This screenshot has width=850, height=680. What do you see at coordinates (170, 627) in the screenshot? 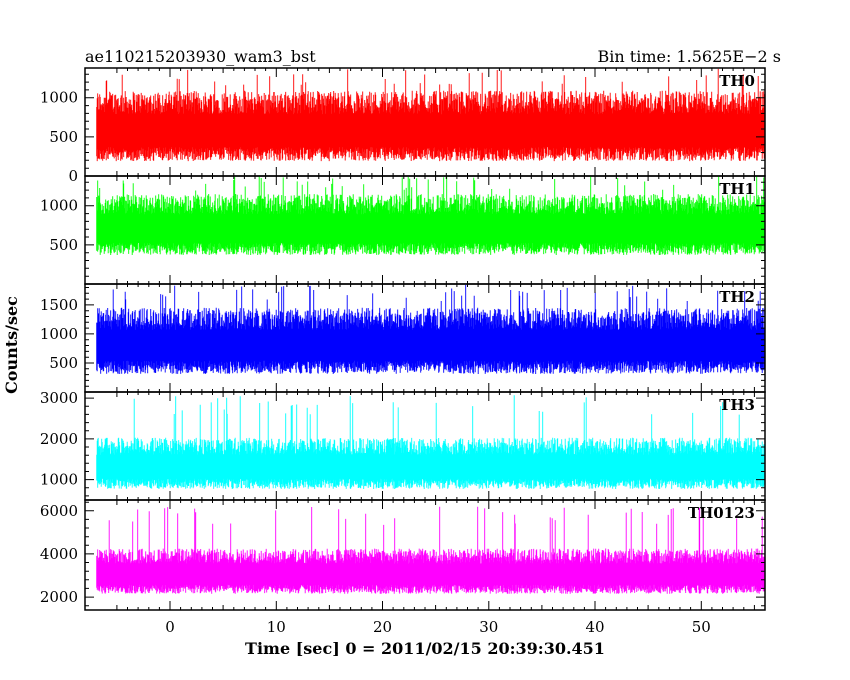
I see `x-tick-label: 0` at bounding box center [170, 627].